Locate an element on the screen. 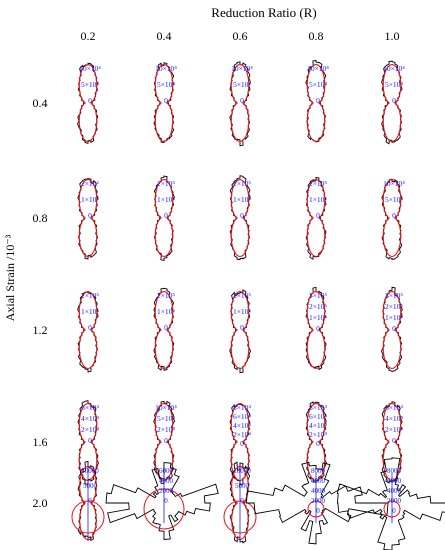  column-labels: 0.2 0.4 0.6 0.8 1.0 is located at coordinates (240, 36).